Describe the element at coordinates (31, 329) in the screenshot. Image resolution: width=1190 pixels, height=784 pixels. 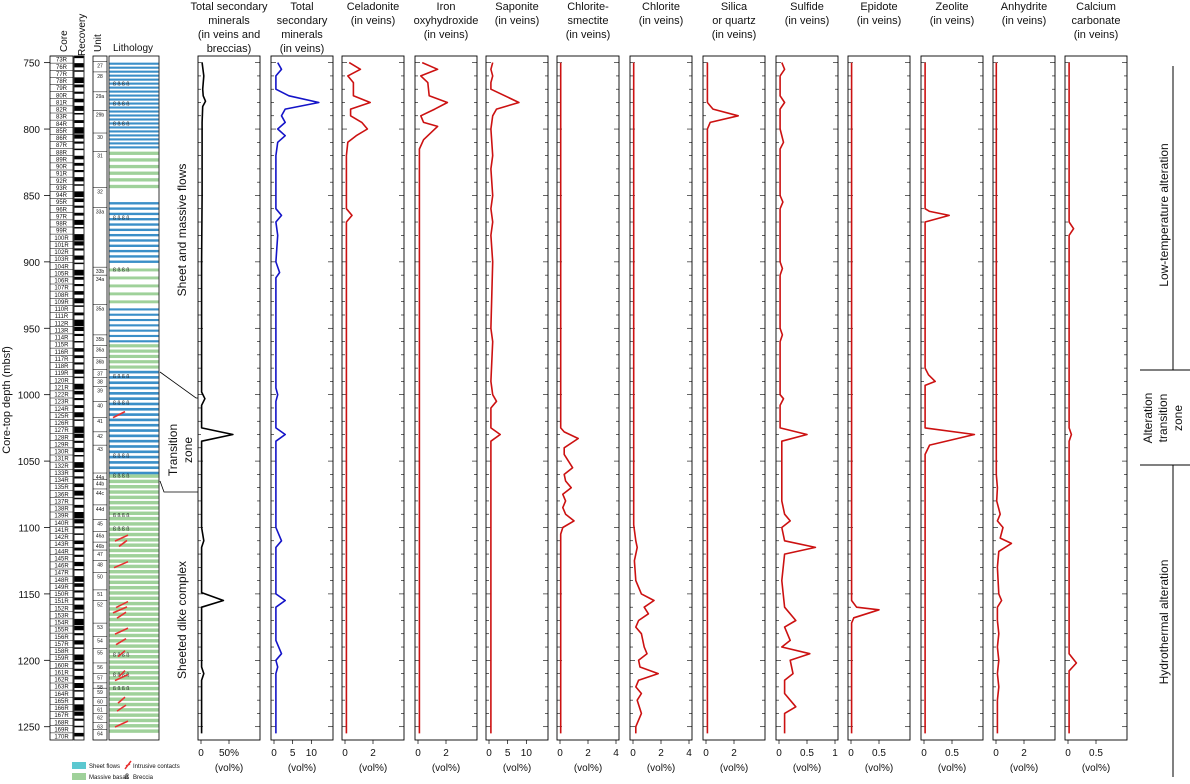
I see `depth-tick-label: 950` at that location.